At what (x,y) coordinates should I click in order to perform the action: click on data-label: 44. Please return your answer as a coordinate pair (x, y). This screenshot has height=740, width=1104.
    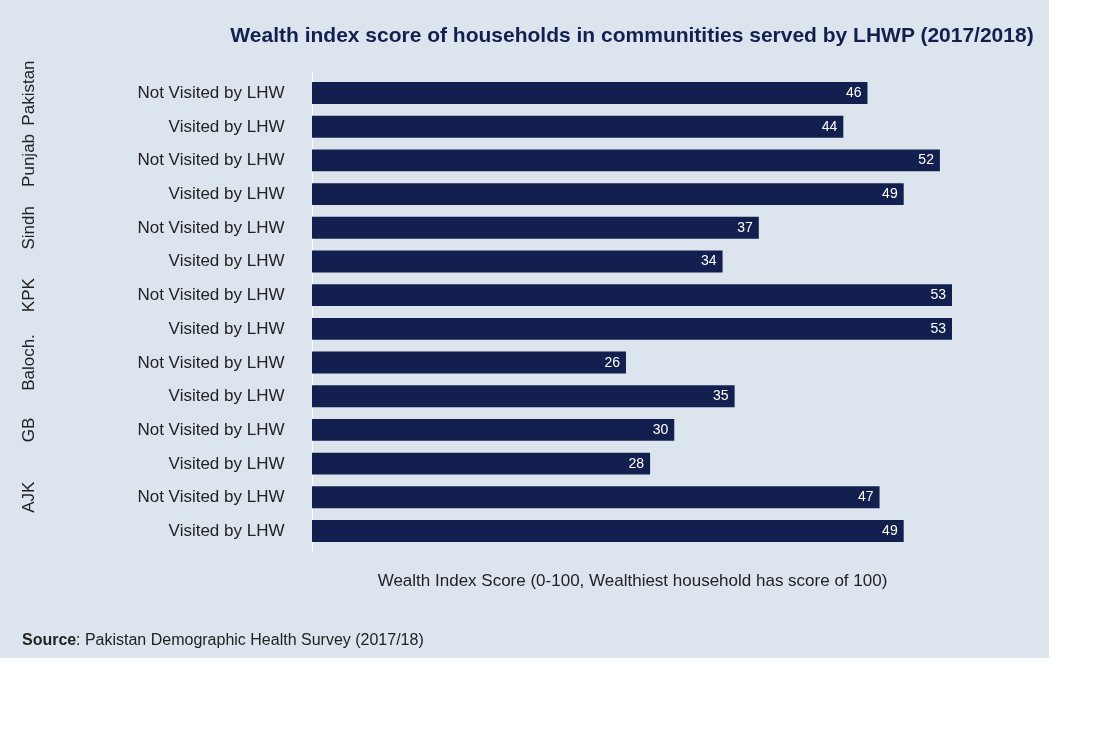
    Looking at the image, I should click on (829, 125).